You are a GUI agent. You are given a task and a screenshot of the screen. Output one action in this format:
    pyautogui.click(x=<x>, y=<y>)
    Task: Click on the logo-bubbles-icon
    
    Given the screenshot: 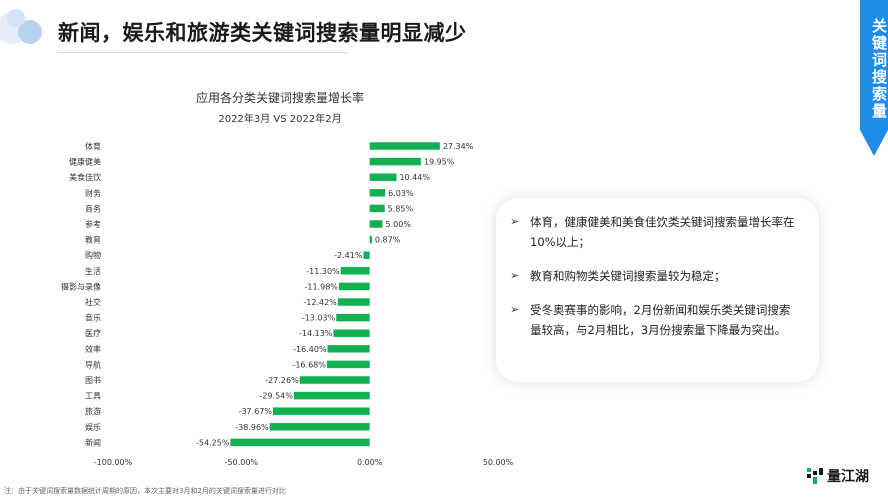 What is the action you would take?
    pyautogui.click(x=21, y=26)
    